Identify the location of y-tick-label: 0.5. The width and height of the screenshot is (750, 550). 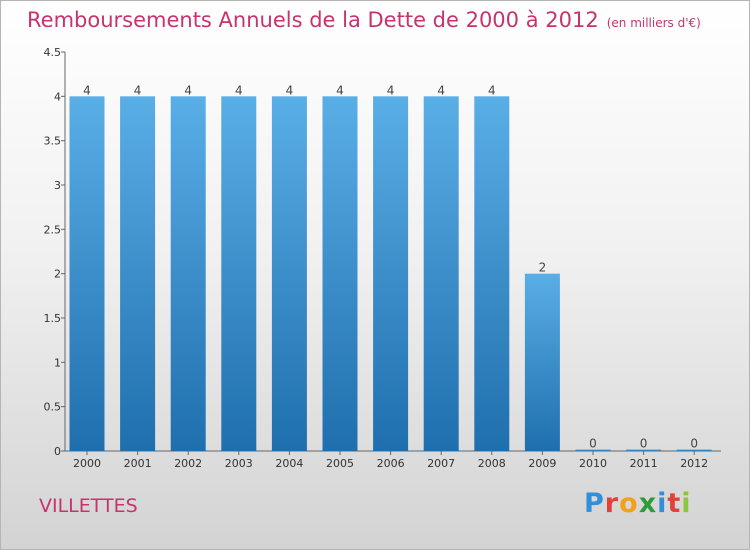
(53, 407).